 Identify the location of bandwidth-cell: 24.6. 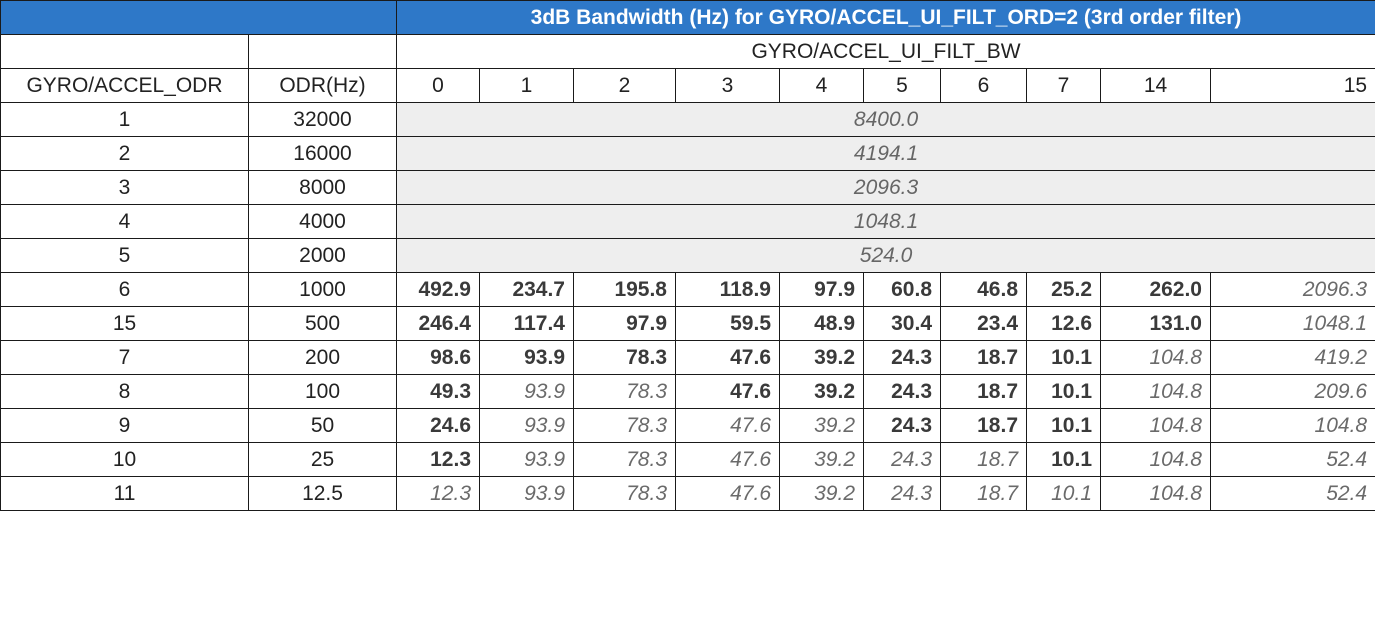
(438, 425).